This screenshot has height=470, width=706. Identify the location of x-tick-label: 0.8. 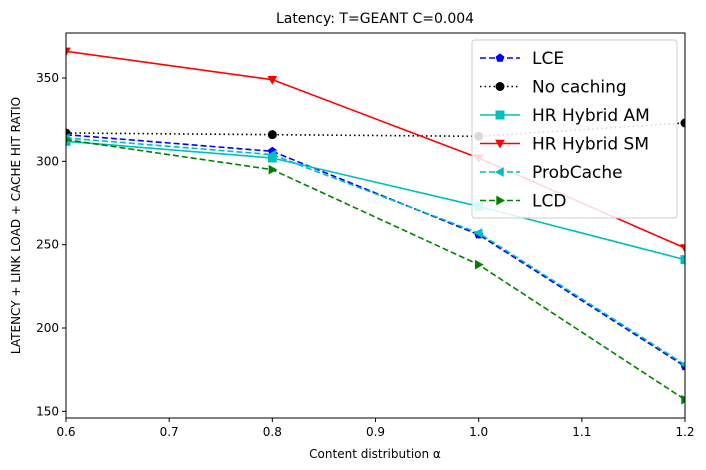
(272, 432).